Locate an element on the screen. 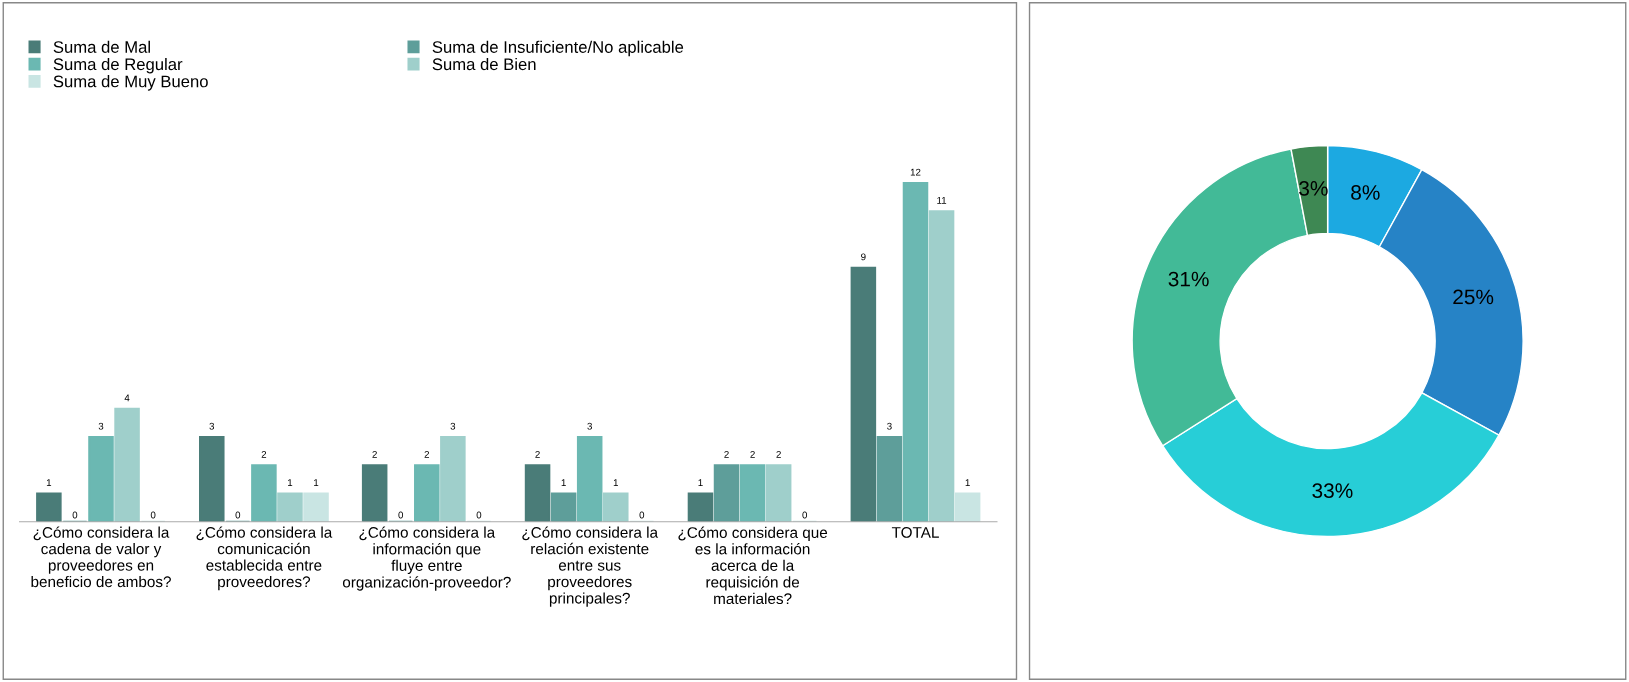  legend-label: Suma de Regular is located at coordinates (118, 65).